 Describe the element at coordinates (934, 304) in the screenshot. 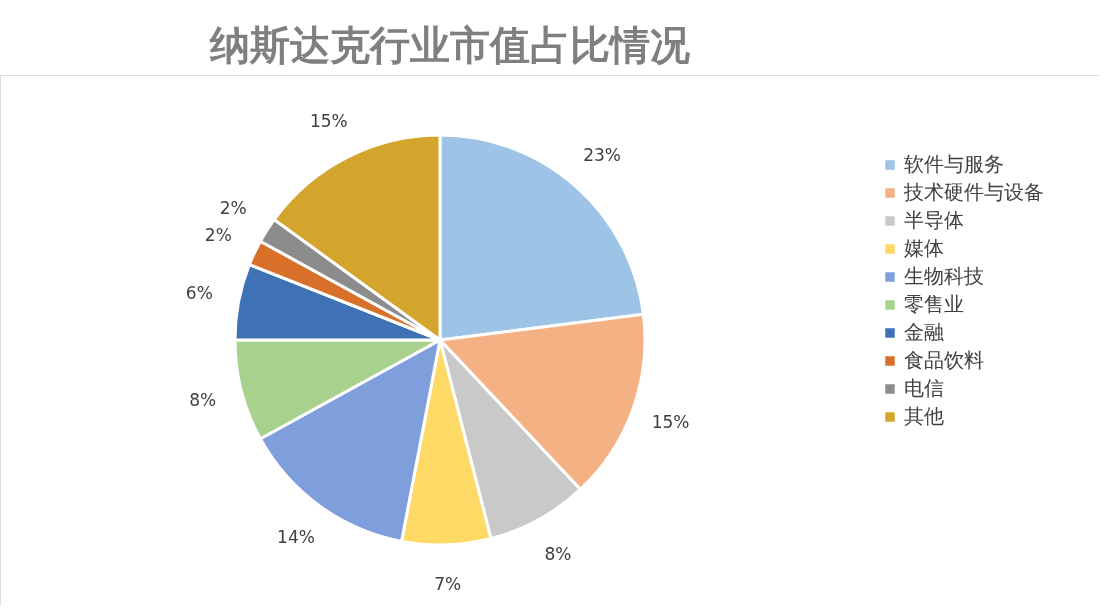

I see `legend-label: 零售业` at that location.